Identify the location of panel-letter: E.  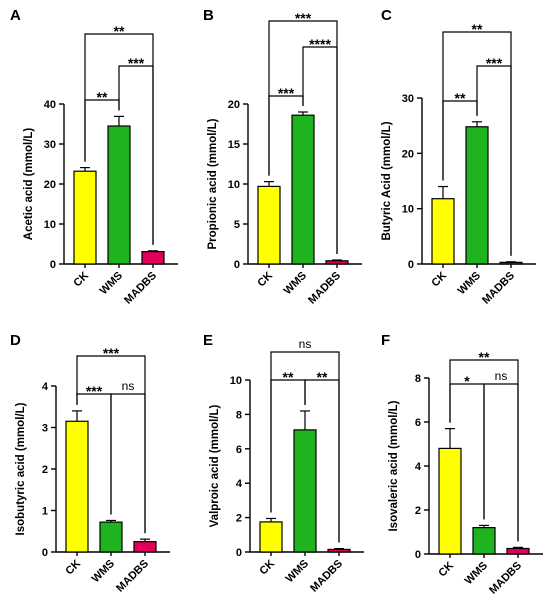
(208, 340).